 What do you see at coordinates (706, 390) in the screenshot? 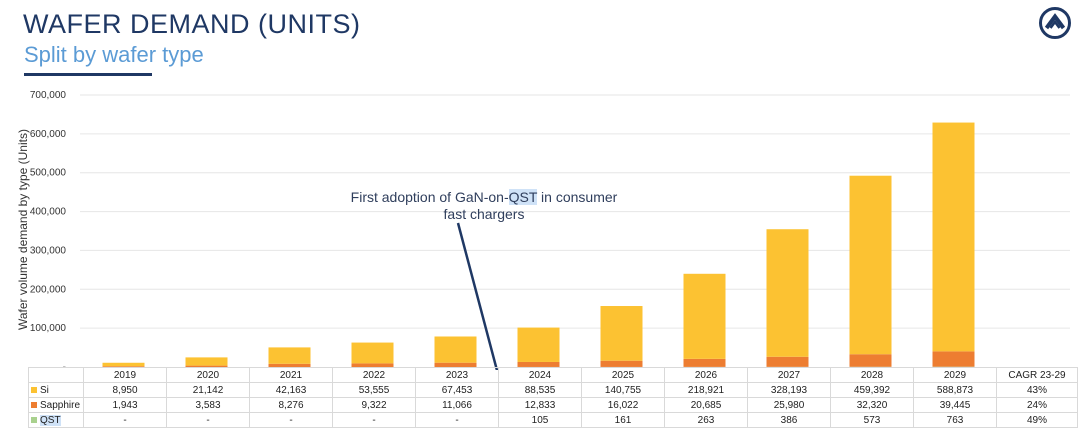
I see `data-label: 218,921` at bounding box center [706, 390].